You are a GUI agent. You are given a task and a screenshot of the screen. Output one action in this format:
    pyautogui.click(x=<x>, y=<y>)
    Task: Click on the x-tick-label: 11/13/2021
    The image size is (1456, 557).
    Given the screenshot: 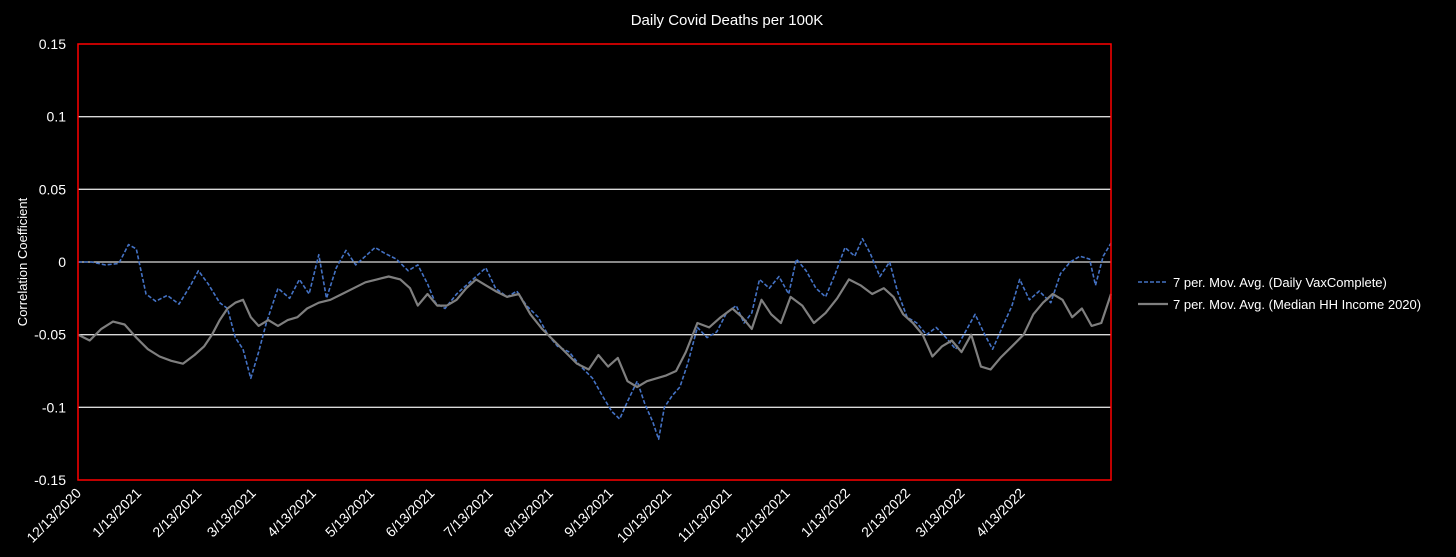 What is the action you would take?
    pyautogui.click(x=704, y=515)
    